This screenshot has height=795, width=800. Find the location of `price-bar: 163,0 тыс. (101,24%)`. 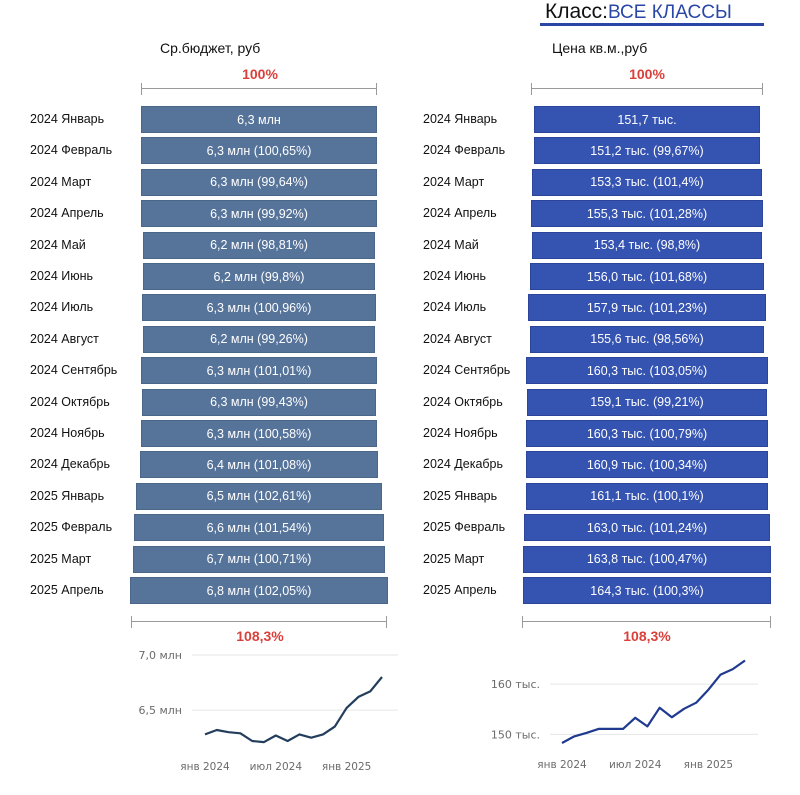

price-bar: 163,0 тыс. (101,24%) is located at coordinates (647, 528).